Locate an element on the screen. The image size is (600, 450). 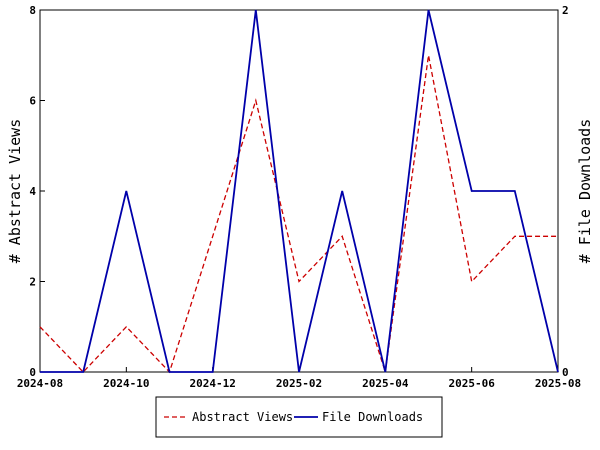
y-left-tick-label: 6 is located at coordinates (32, 101).